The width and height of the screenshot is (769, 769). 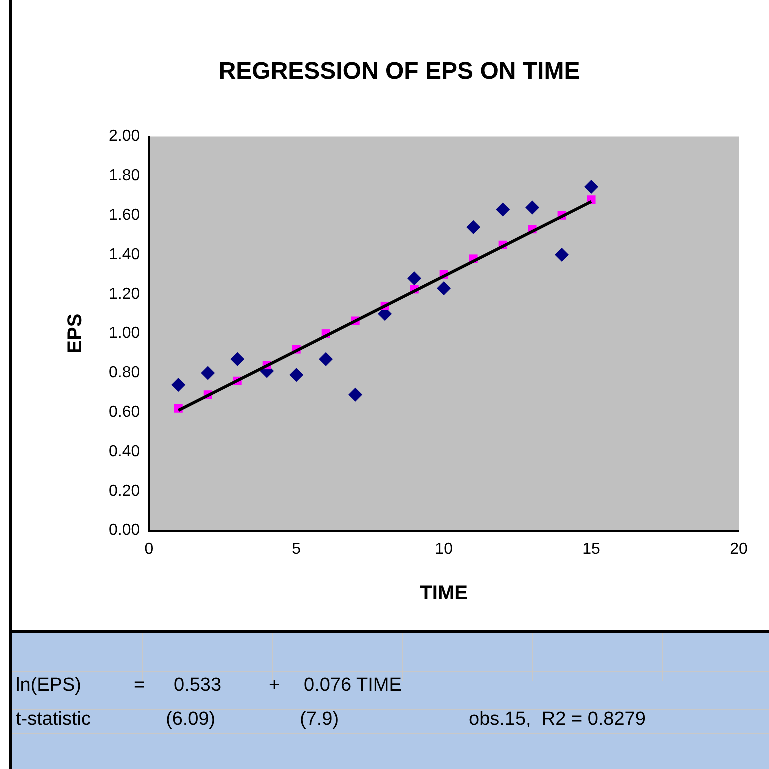 I want to click on text: ln(EPS), so click(x=49, y=686).